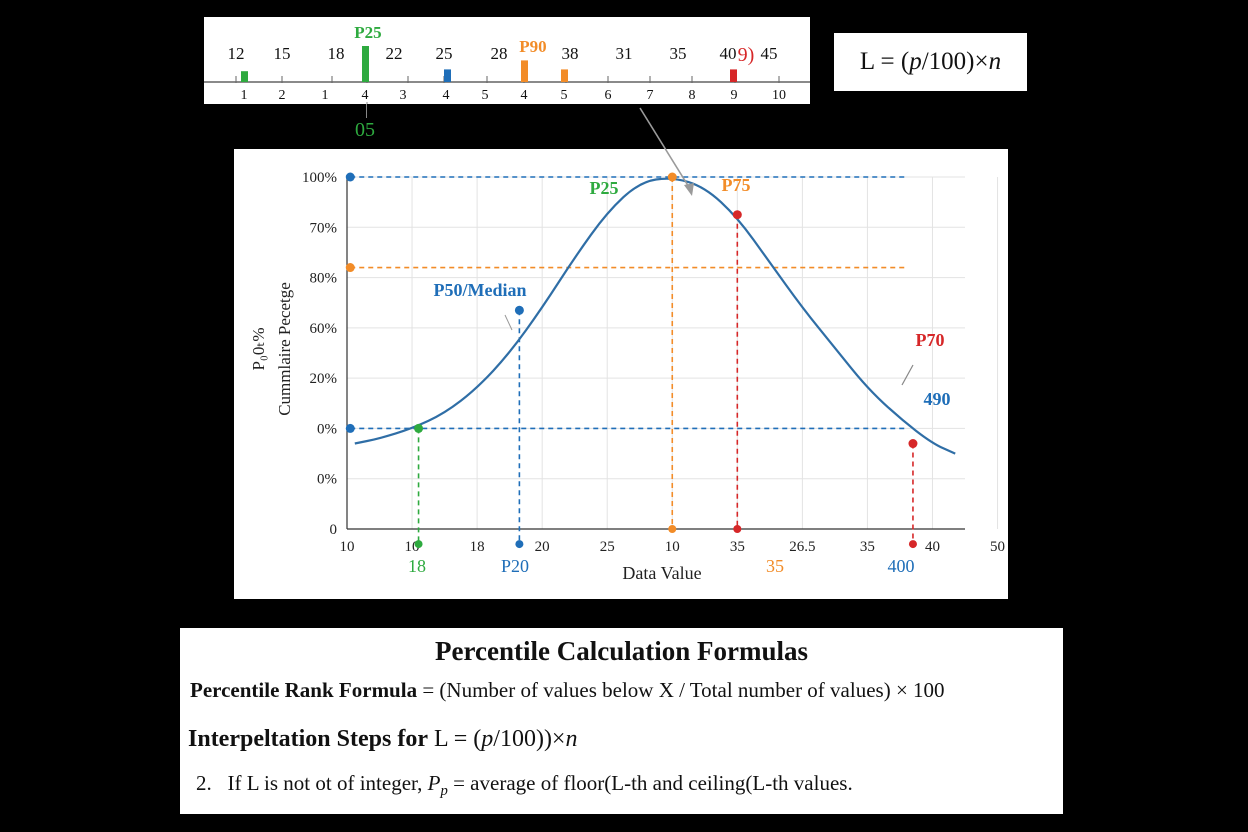 The image size is (1248, 832). I want to click on step-2-sub: p, so click(444, 791).